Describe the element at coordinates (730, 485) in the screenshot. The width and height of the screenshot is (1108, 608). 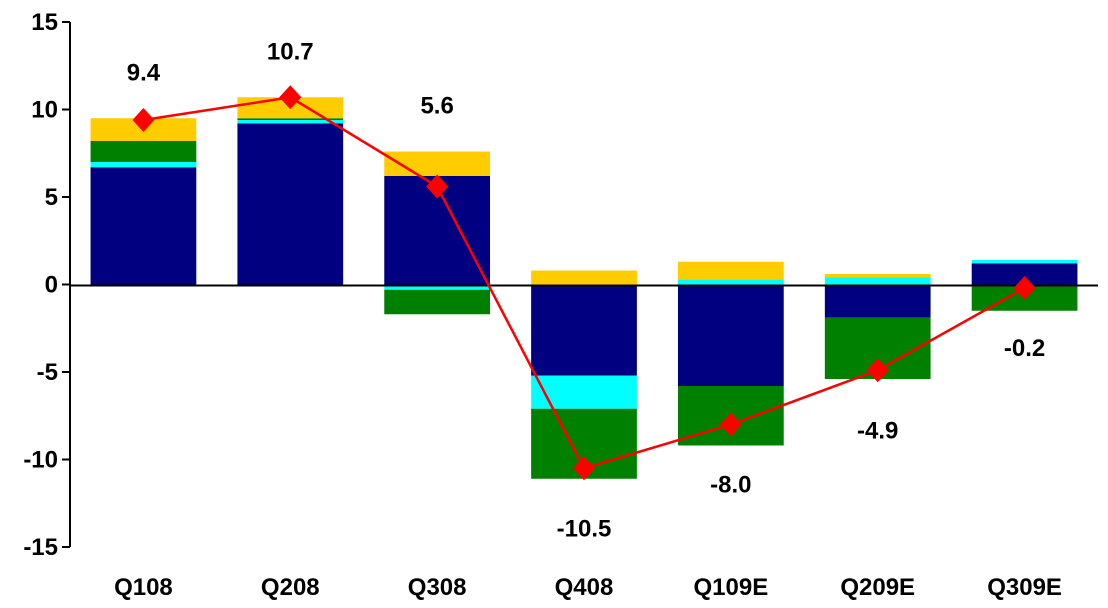
I see `data-label: -8.0` at that location.